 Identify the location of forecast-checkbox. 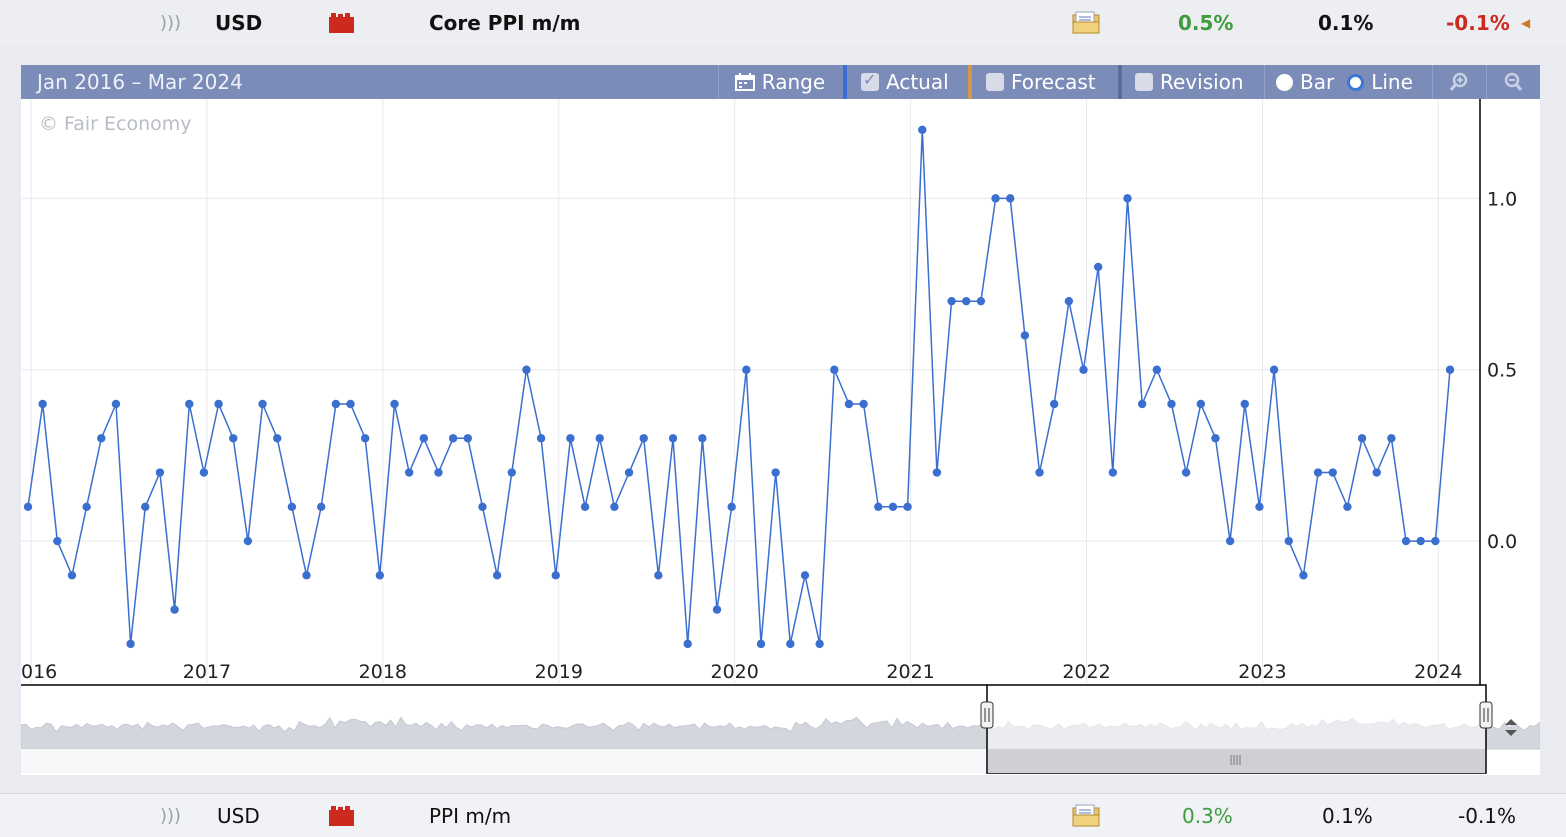
(995, 82).